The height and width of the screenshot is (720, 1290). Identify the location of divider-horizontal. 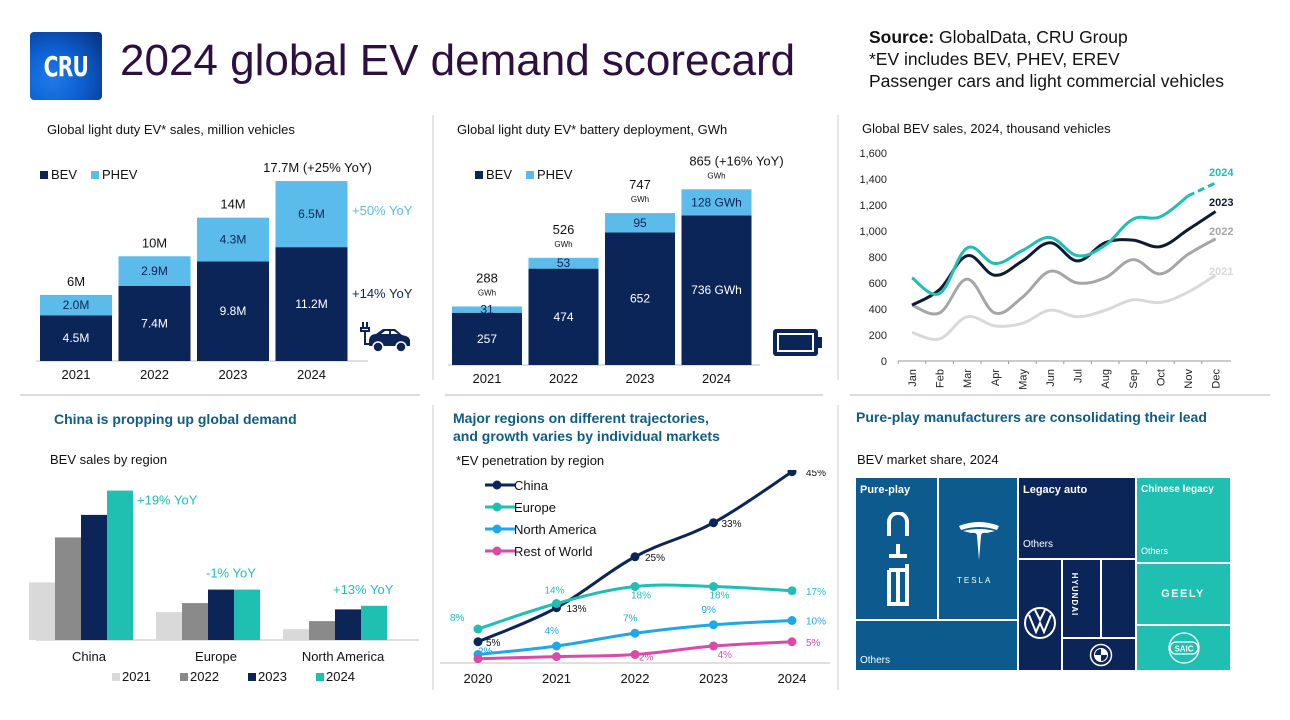
(220, 395).